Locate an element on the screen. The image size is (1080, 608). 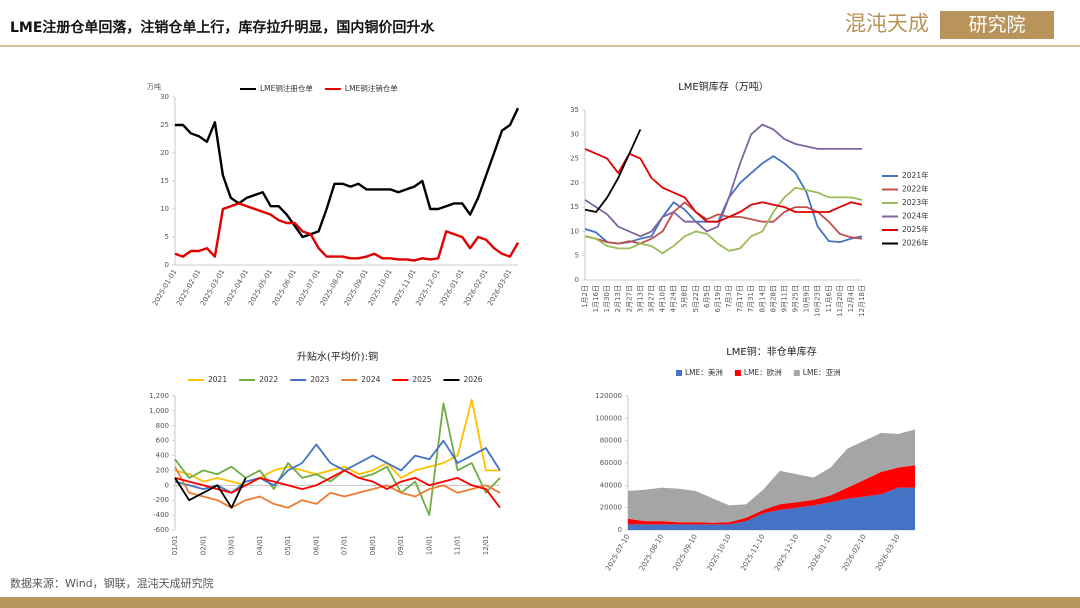
legend-label: 2026年 is located at coordinates (915, 243).